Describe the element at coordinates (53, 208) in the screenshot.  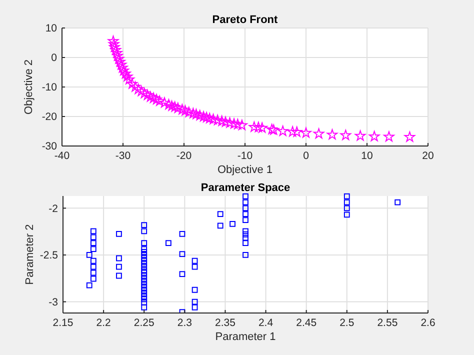
I see `y-tick-label: -2` at that location.